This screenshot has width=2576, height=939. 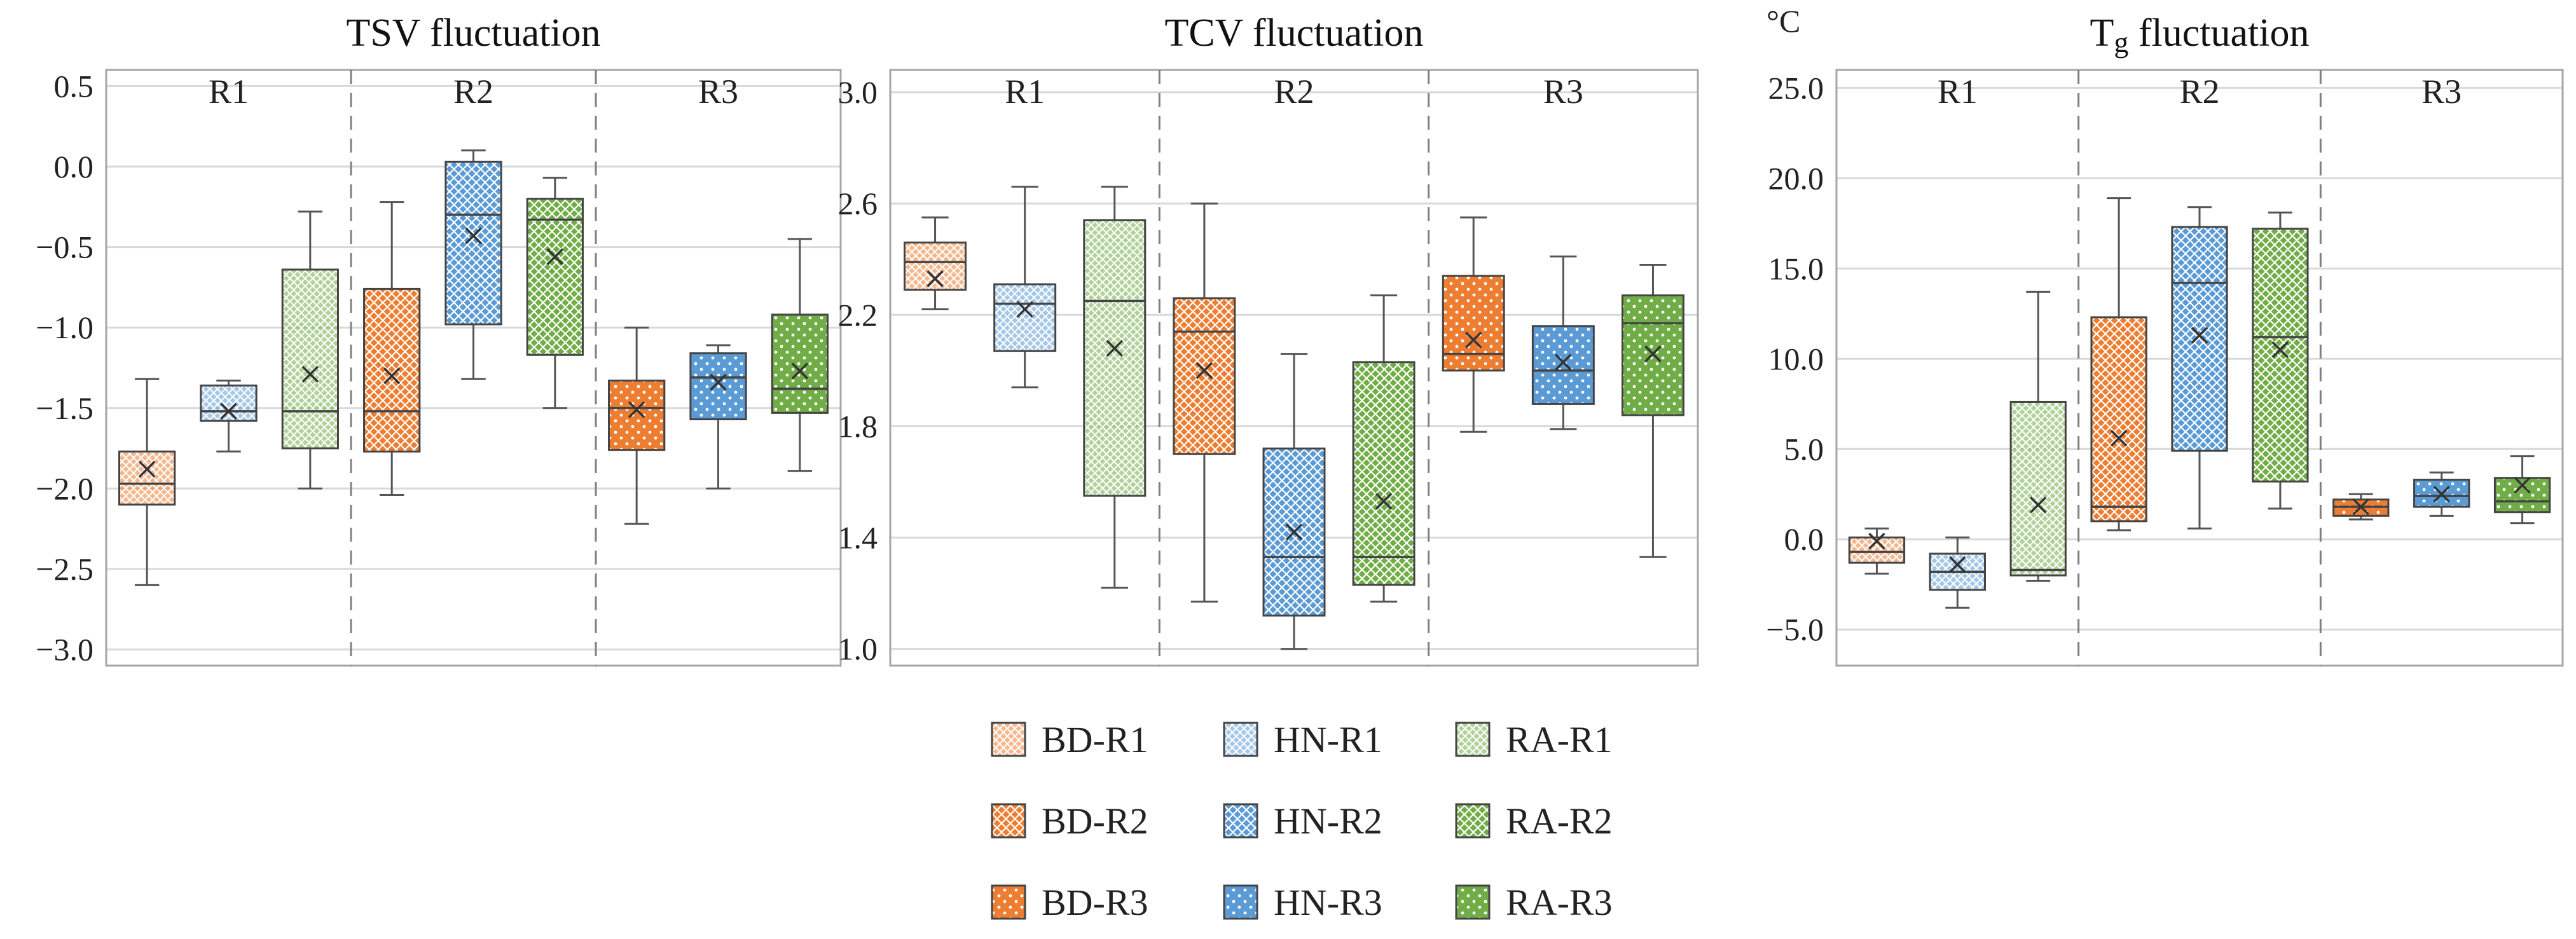 I want to click on legend-item-RA-R1: RA-R1, so click(x=1534, y=739).